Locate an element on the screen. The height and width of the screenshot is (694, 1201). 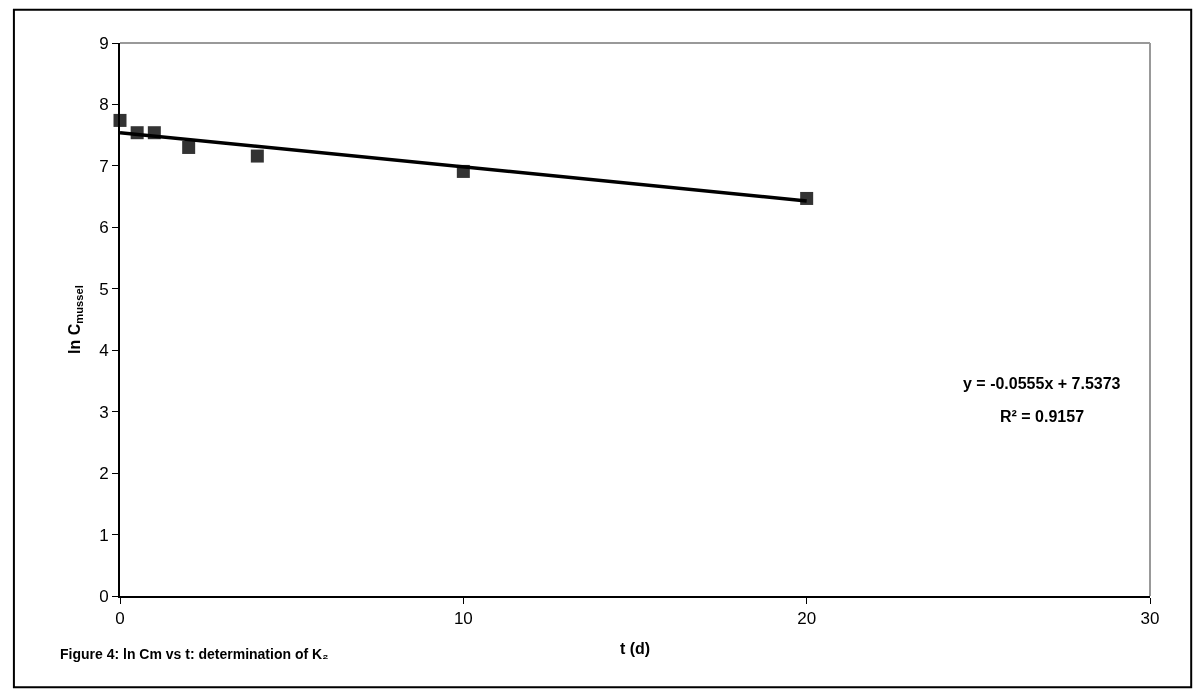
x-tick-label: 30 is located at coordinates (1150, 619).